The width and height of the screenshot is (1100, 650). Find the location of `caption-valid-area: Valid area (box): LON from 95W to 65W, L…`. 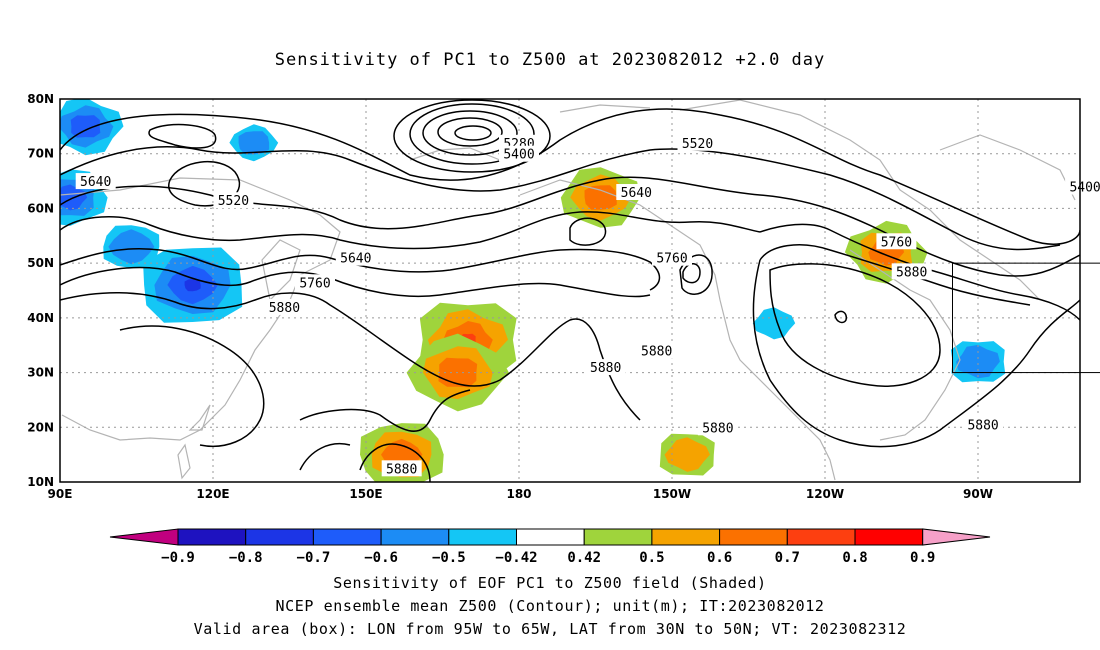

caption-valid-area: Valid area (box): LON from 95W to 65W, L… is located at coordinates (550, 629).